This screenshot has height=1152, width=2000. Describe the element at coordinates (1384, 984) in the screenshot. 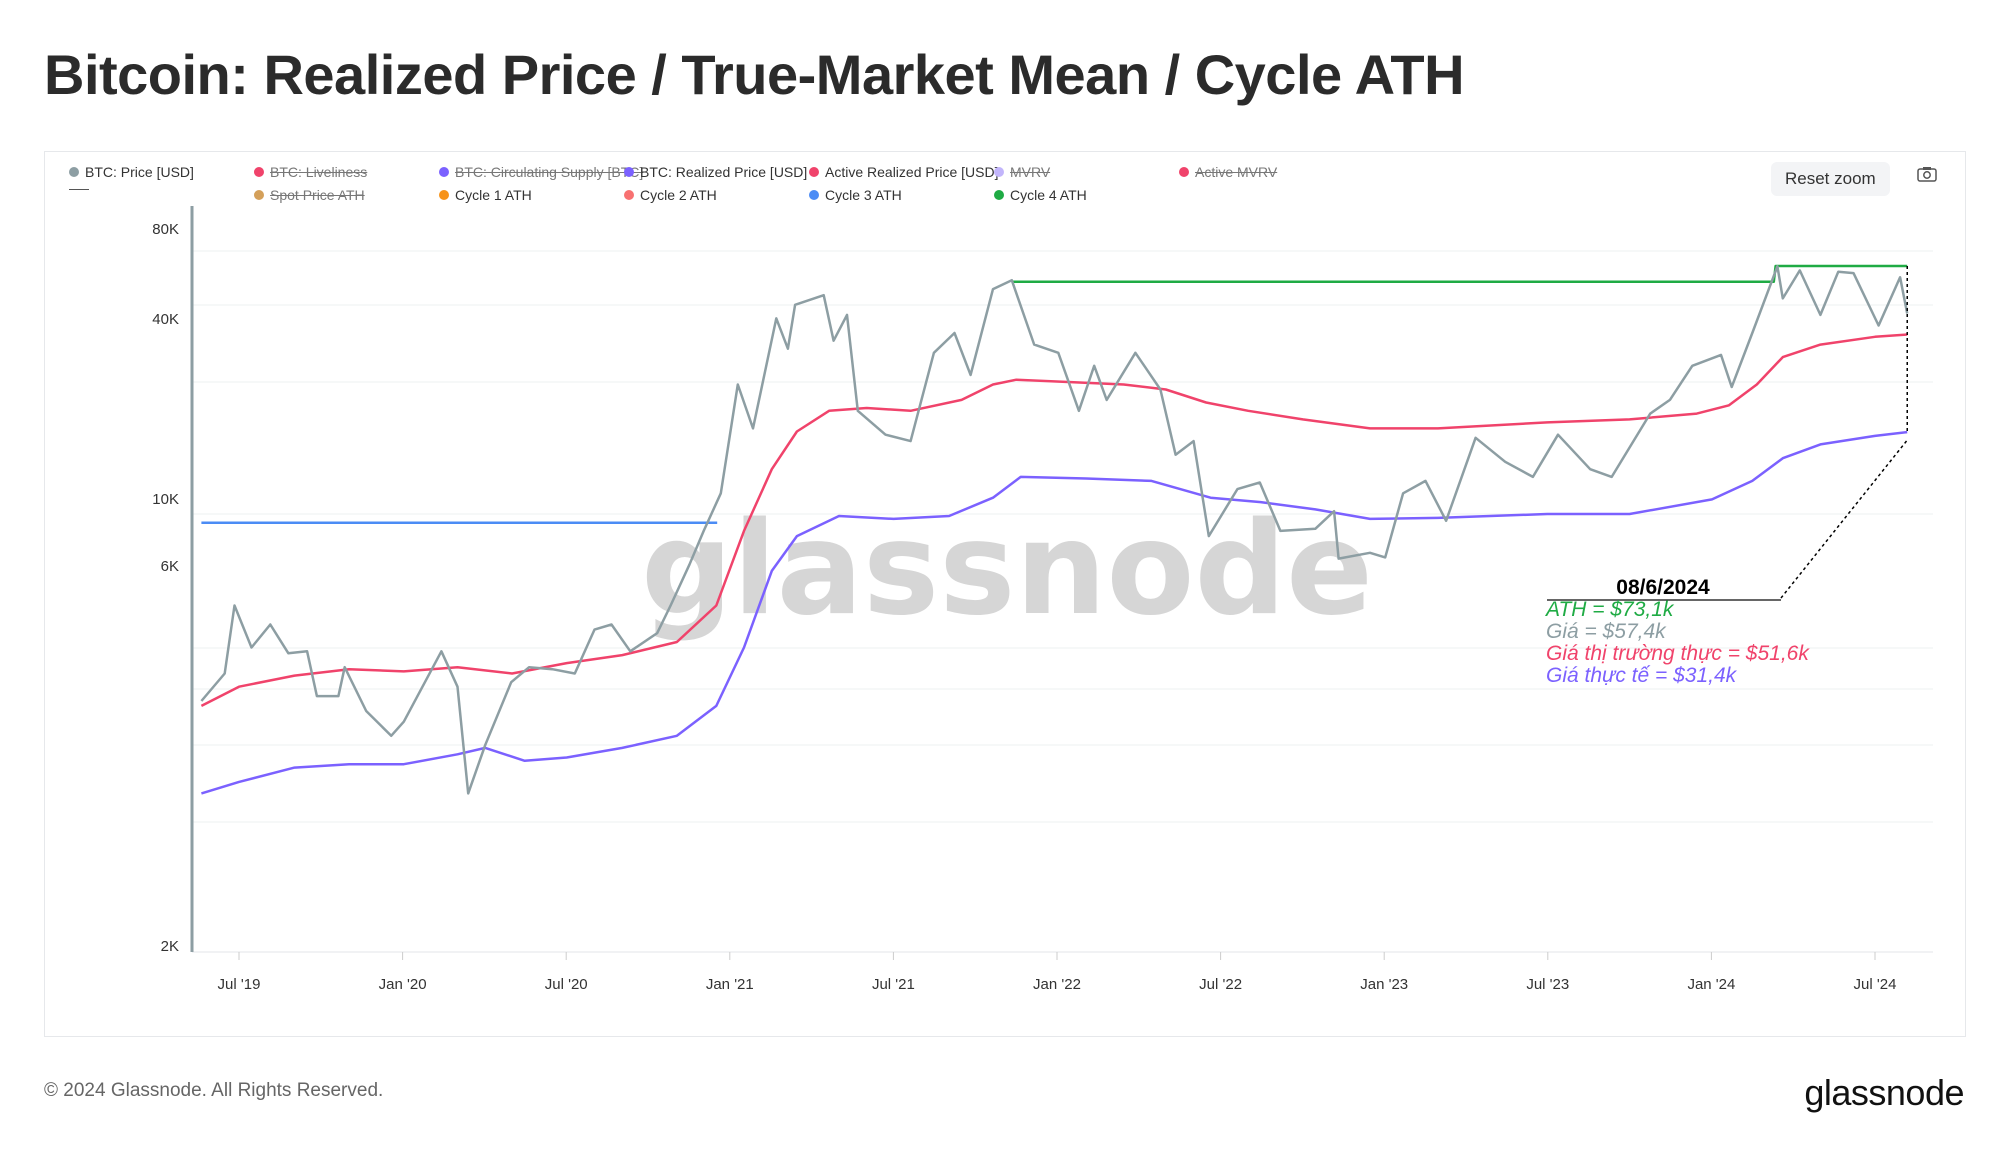

I see `x-tick-label: Jan '23` at that location.